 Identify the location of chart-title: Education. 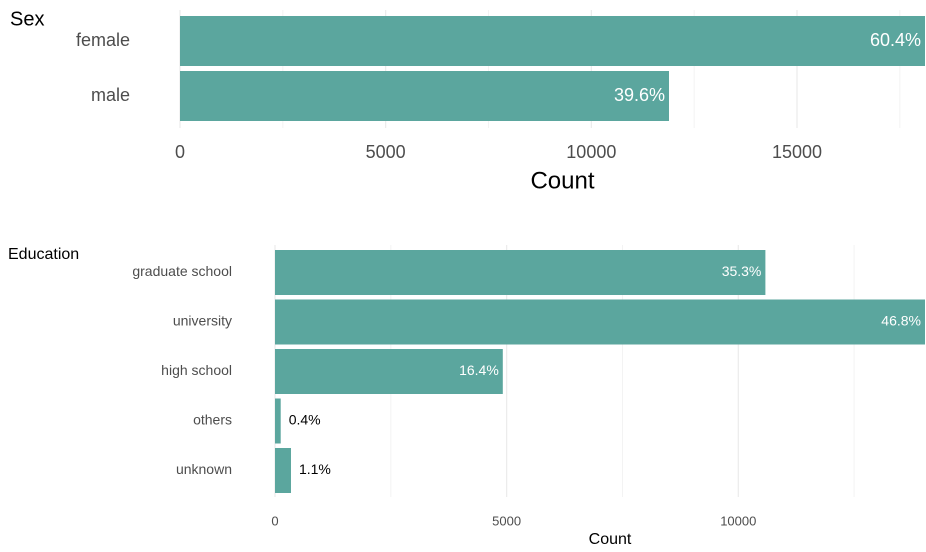
(43, 254).